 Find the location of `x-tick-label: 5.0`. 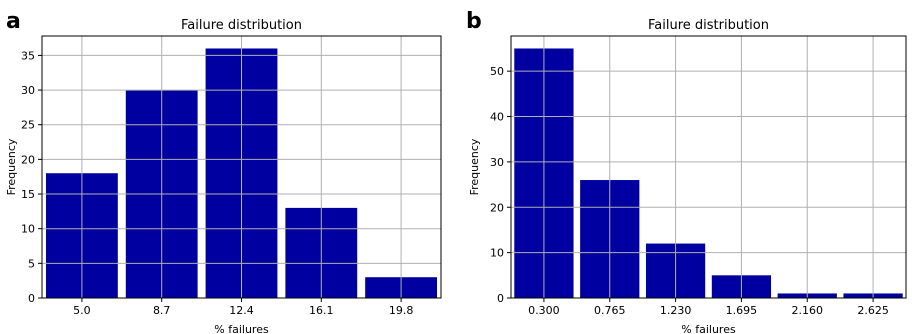

x-tick-label: 5.0 is located at coordinates (82, 310).